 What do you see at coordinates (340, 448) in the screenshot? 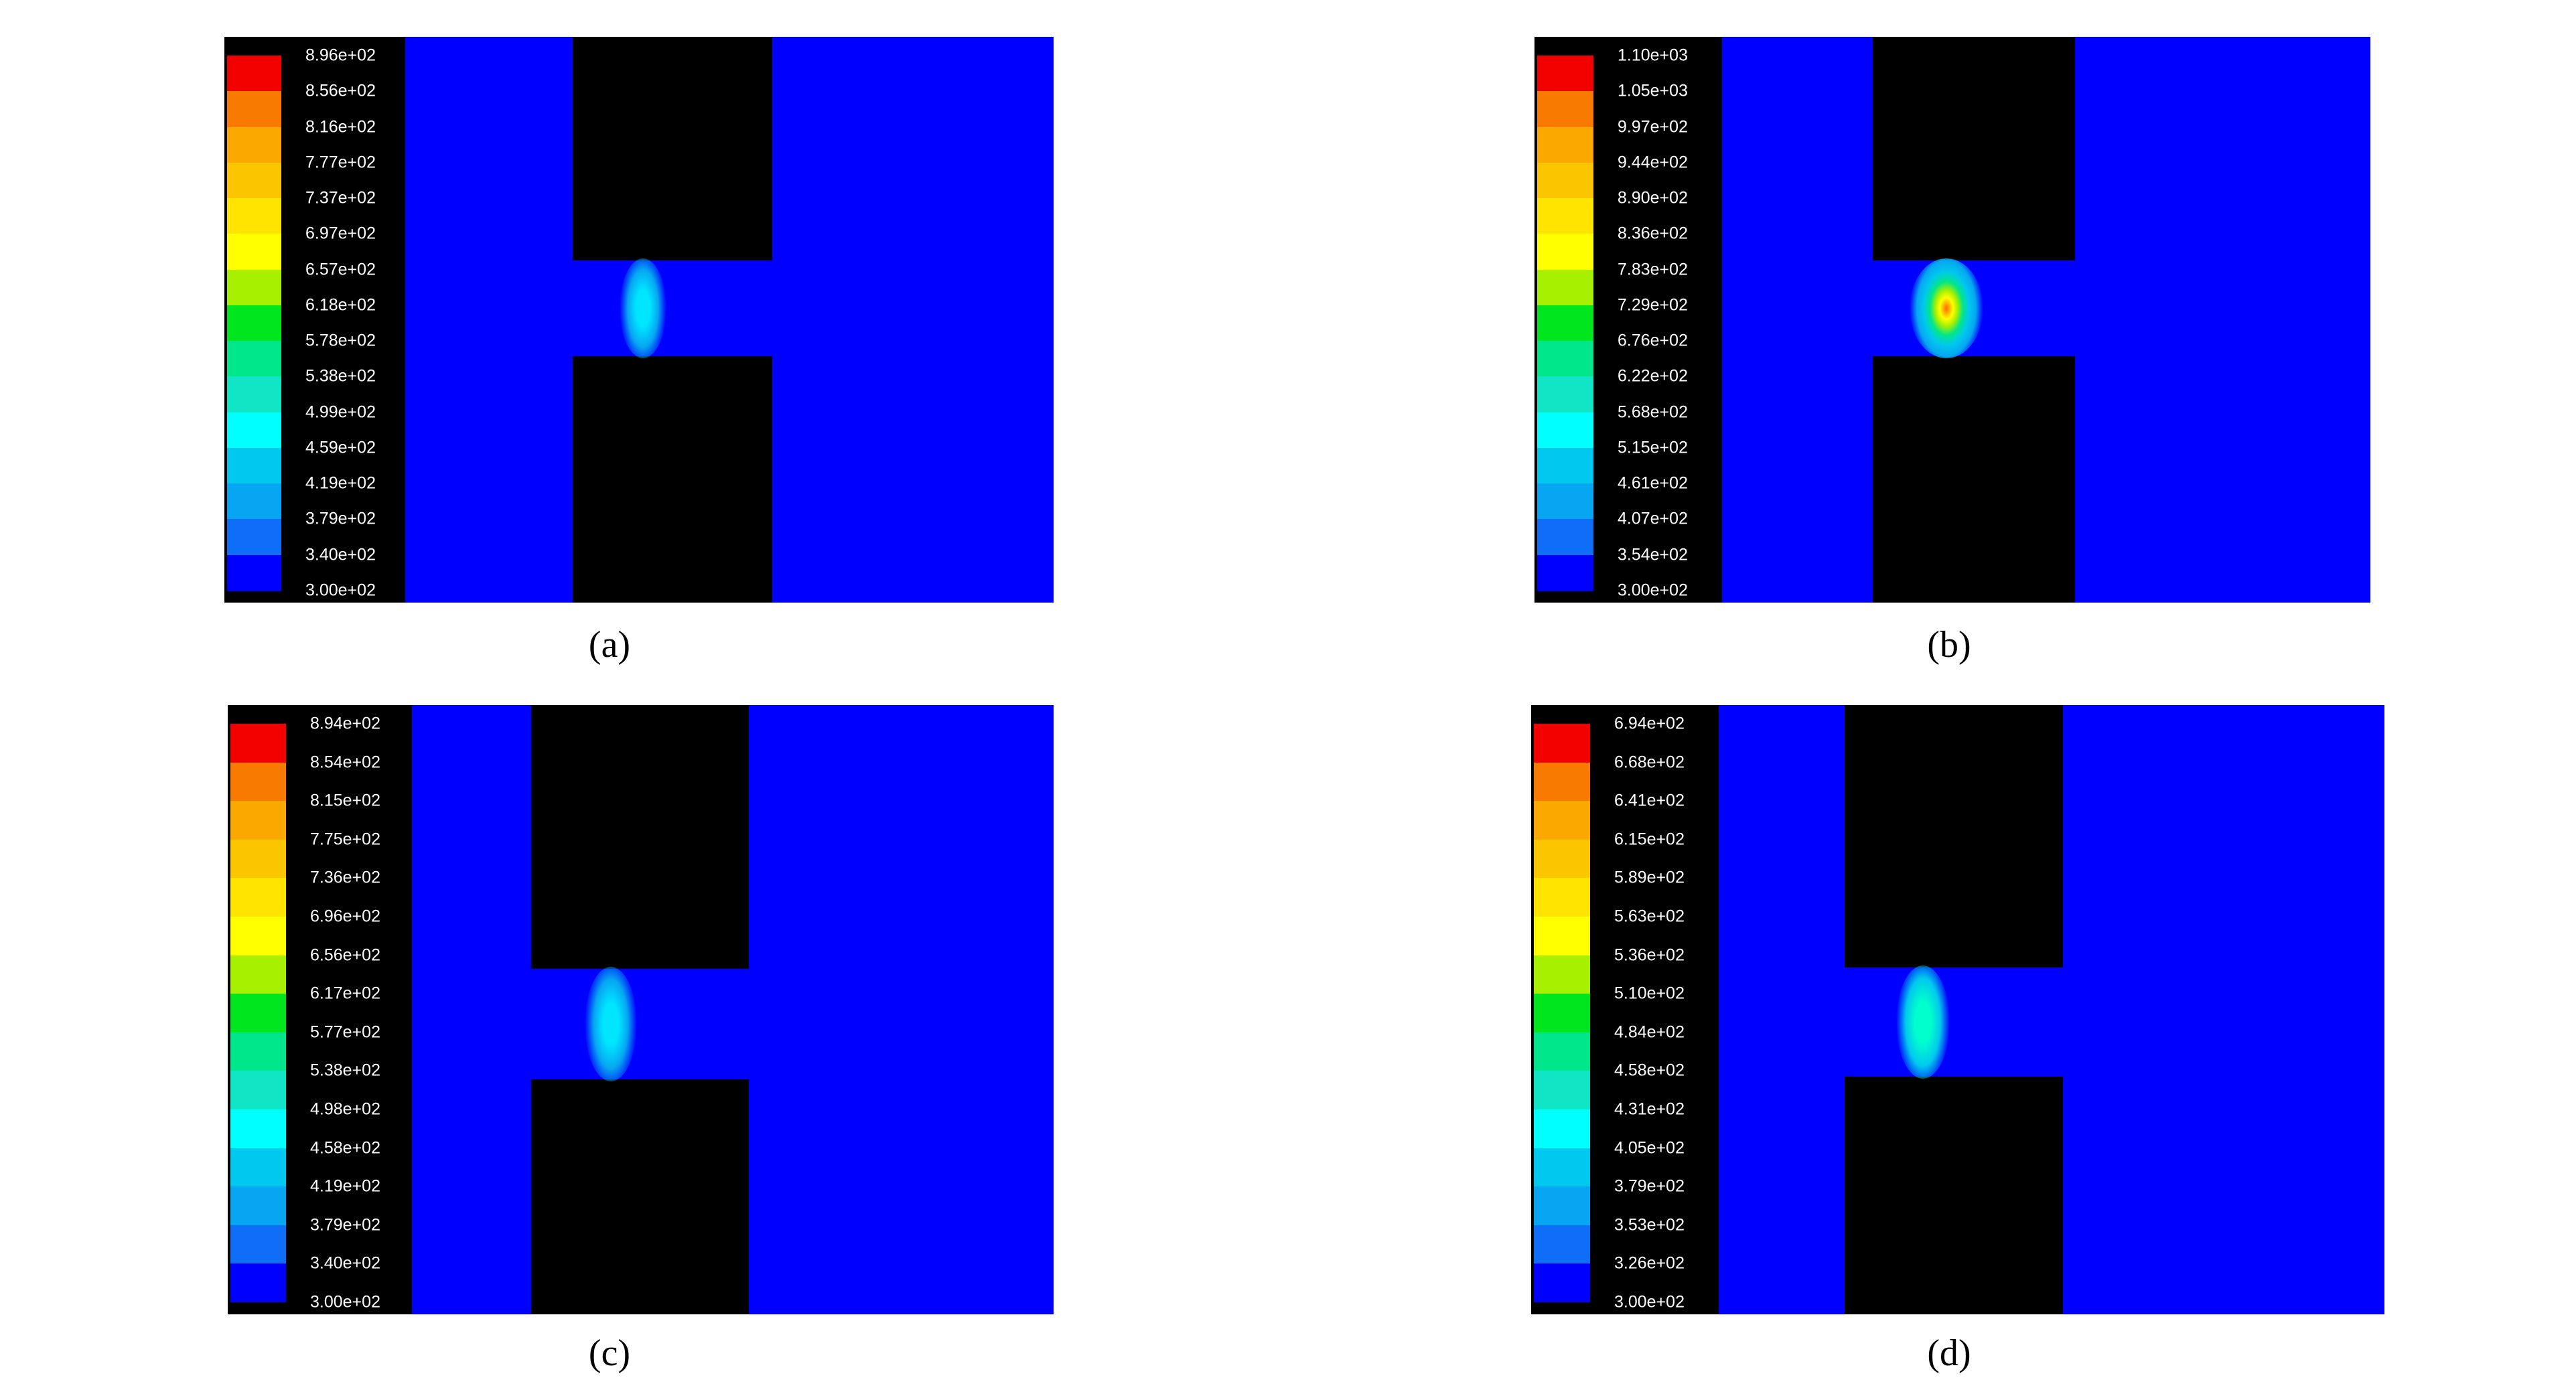
I see `colorbar-tick-label: 4.59e+02` at bounding box center [340, 448].